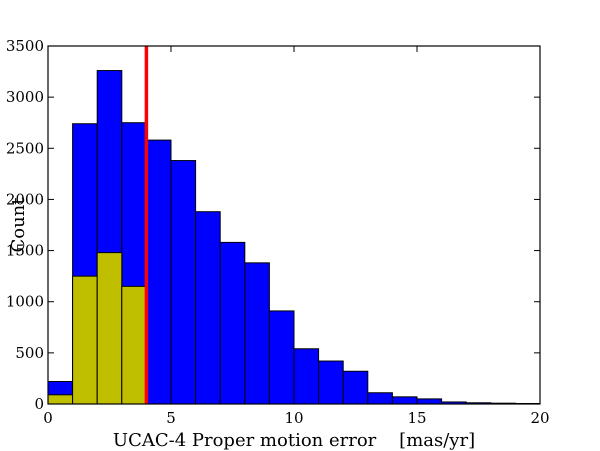 The image size is (600, 451). What do you see at coordinates (25, 251) in the screenshot?
I see `y-tick-label: 1500` at bounding box center [25, 251].